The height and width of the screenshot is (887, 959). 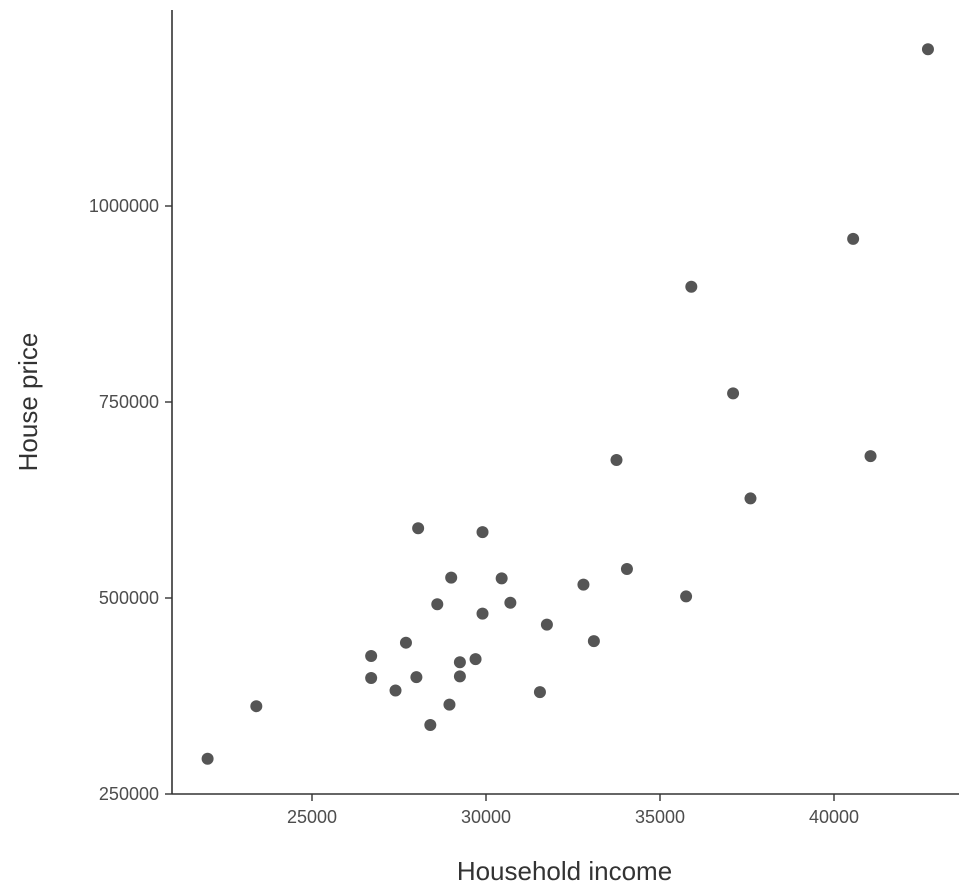 I want to click on x-tick-label: 35000, so click(x=660, y=817).